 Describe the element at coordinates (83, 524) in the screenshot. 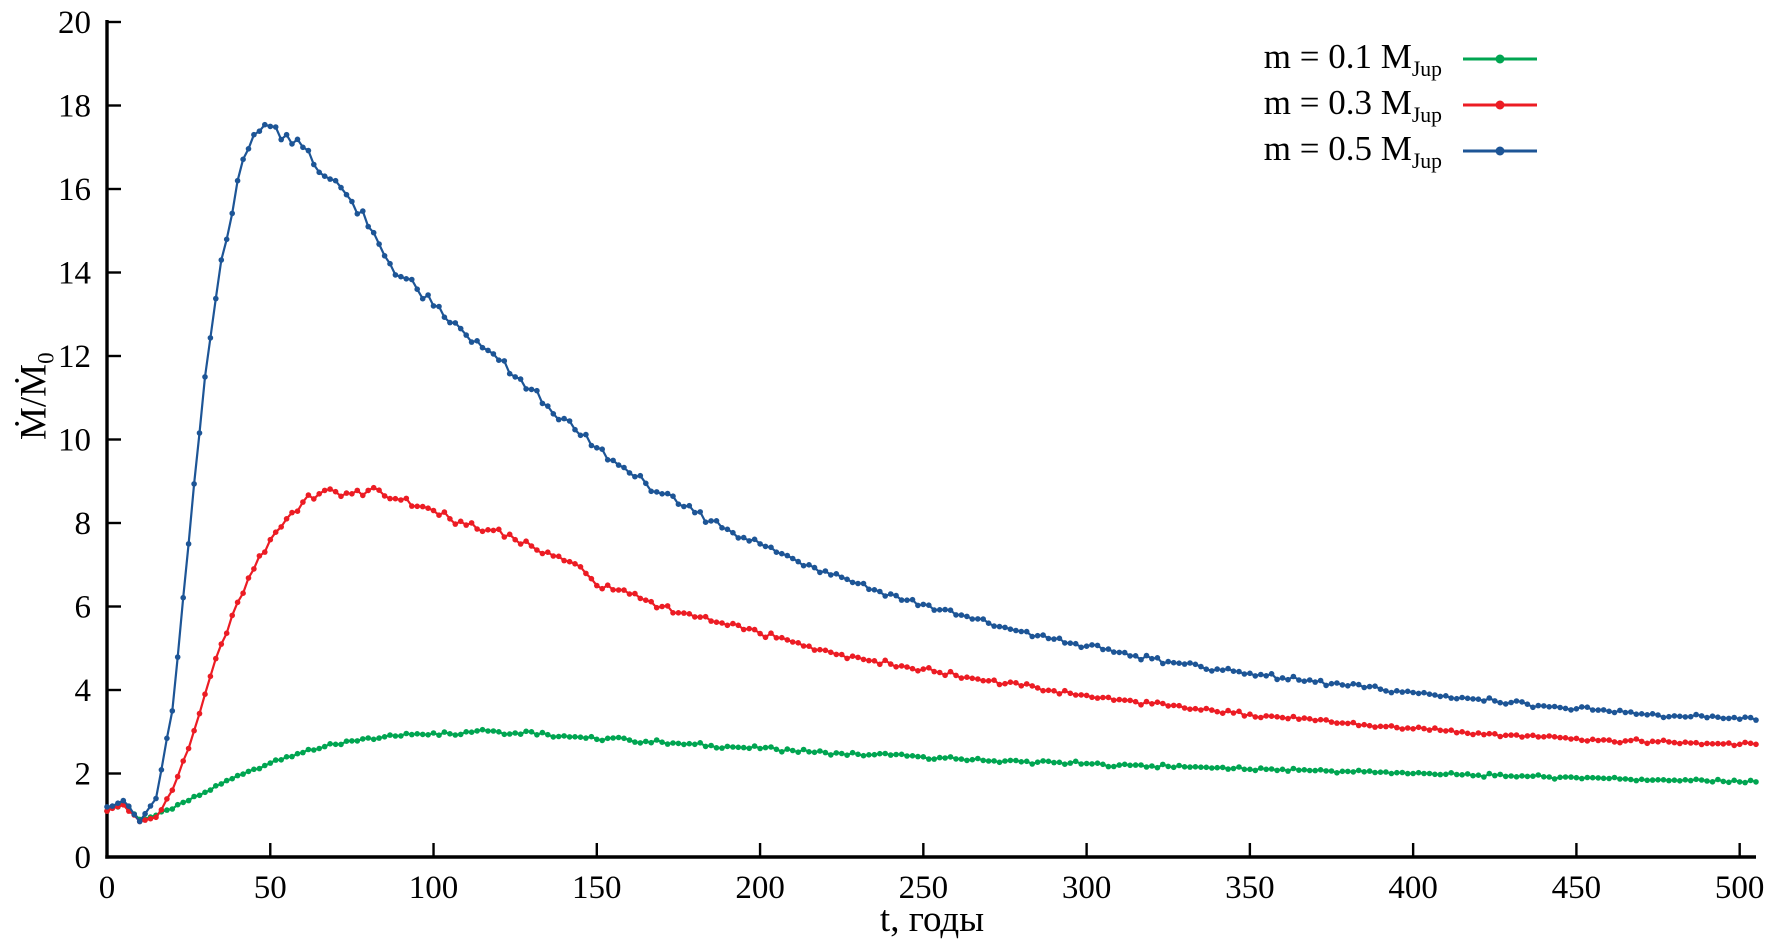

I see `svg-text: 8` at that location.